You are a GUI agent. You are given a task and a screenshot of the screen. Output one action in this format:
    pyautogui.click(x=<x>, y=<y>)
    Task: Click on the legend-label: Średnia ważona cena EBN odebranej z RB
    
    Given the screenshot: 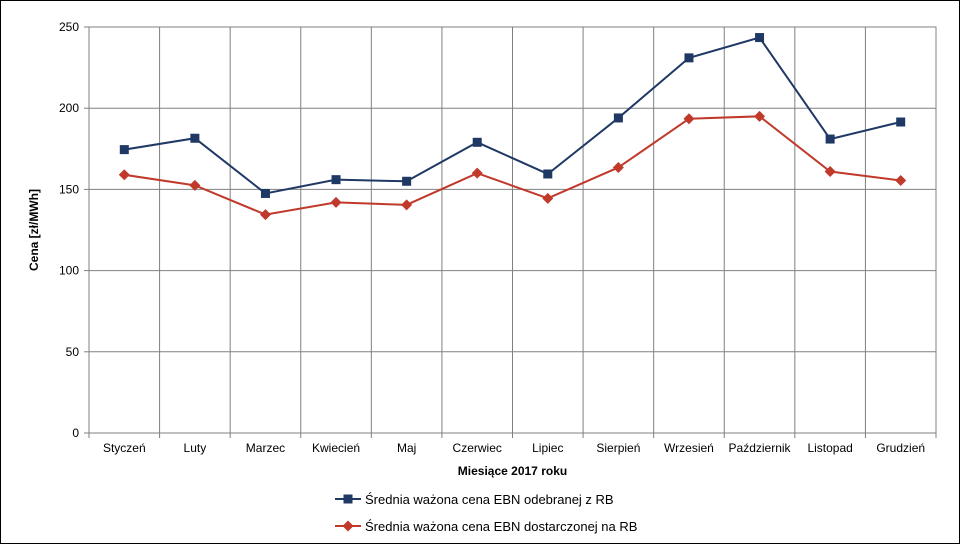 What is the action you would take?
    pyautogui.click(x=489, y=499)
    